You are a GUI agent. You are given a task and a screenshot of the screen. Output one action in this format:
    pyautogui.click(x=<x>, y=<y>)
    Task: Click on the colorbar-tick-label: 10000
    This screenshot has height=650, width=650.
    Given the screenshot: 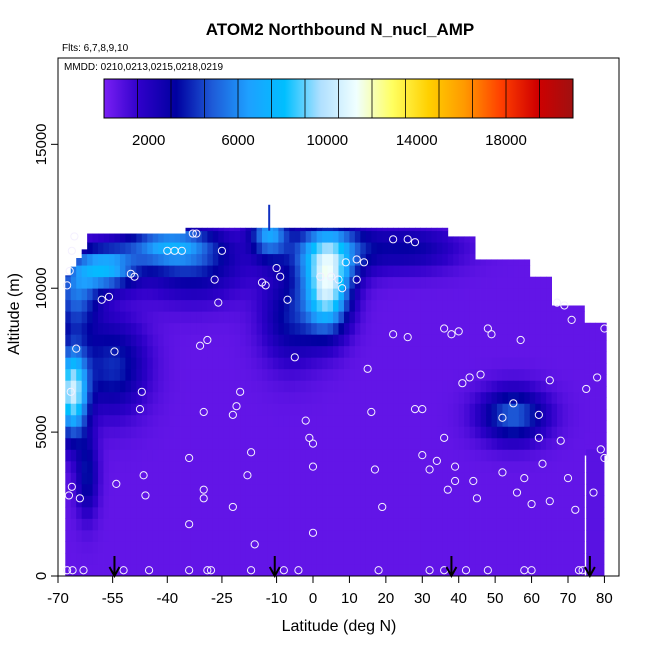 What is the action you would take?
    pyautogui.click(x=327, y=140)
    